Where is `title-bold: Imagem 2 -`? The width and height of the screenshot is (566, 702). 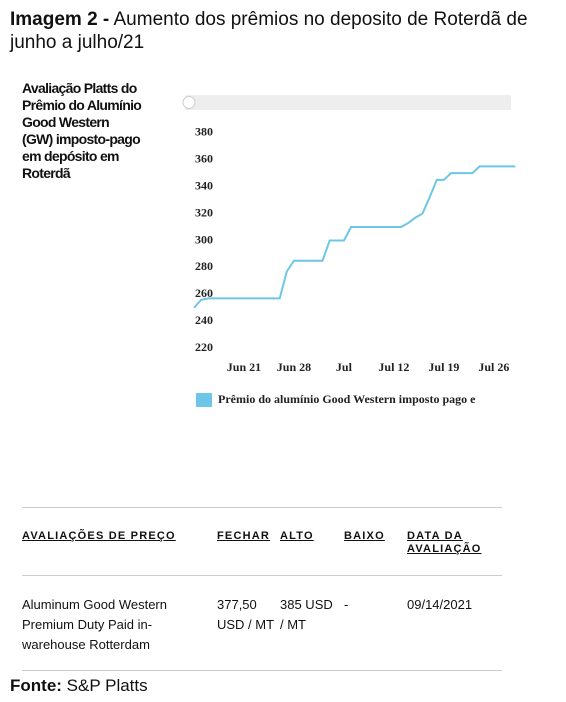 title-bold: Imagem 2 - is located at coordinates (60, 19).